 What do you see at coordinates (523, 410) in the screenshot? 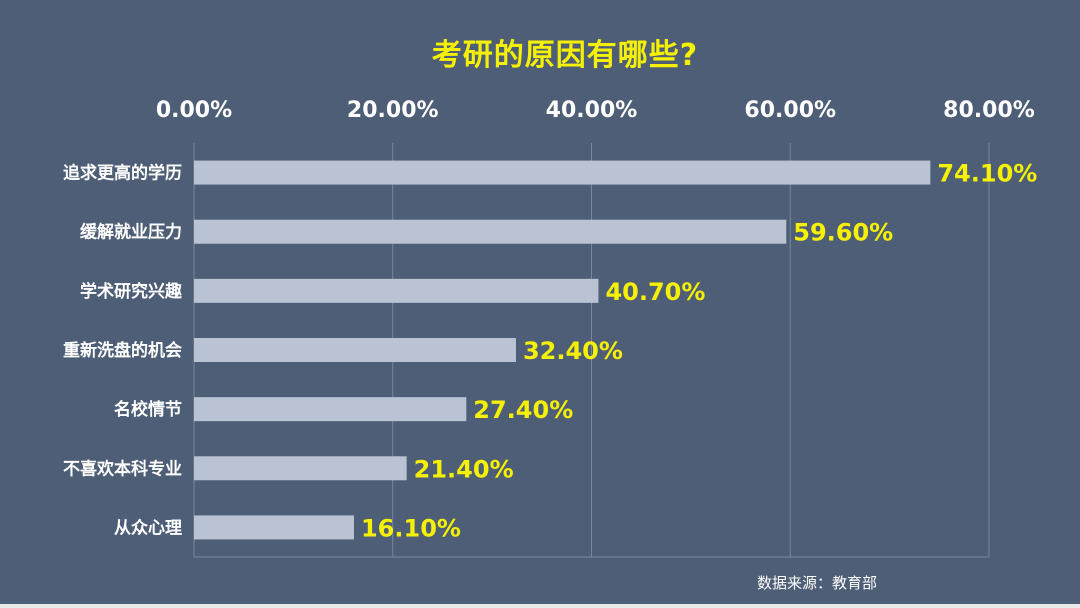
I see `value-label-5: 27.40%` at bounding box center [523, 410].